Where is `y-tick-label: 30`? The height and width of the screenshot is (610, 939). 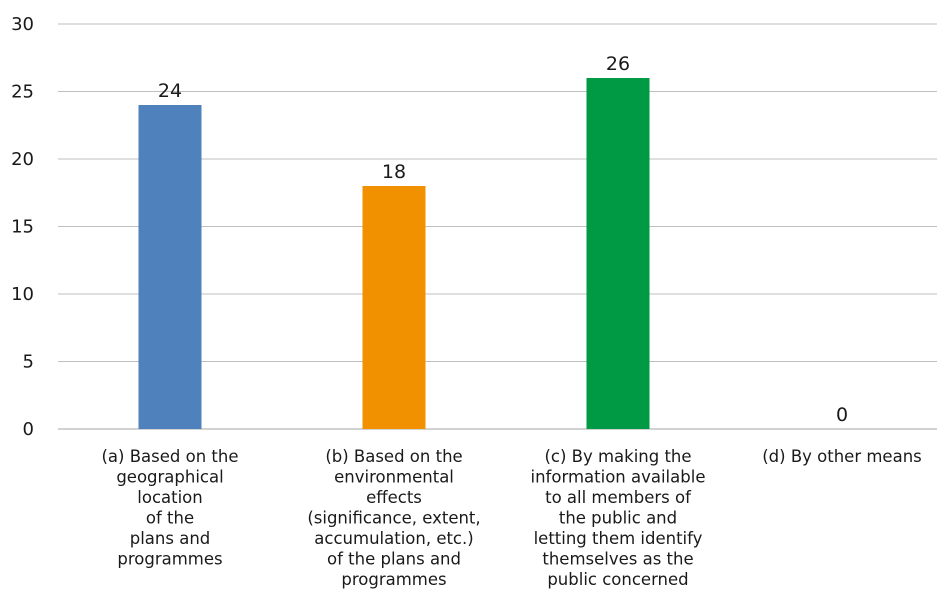 y-tick-label: 30 is located at coordinates (22, 24).